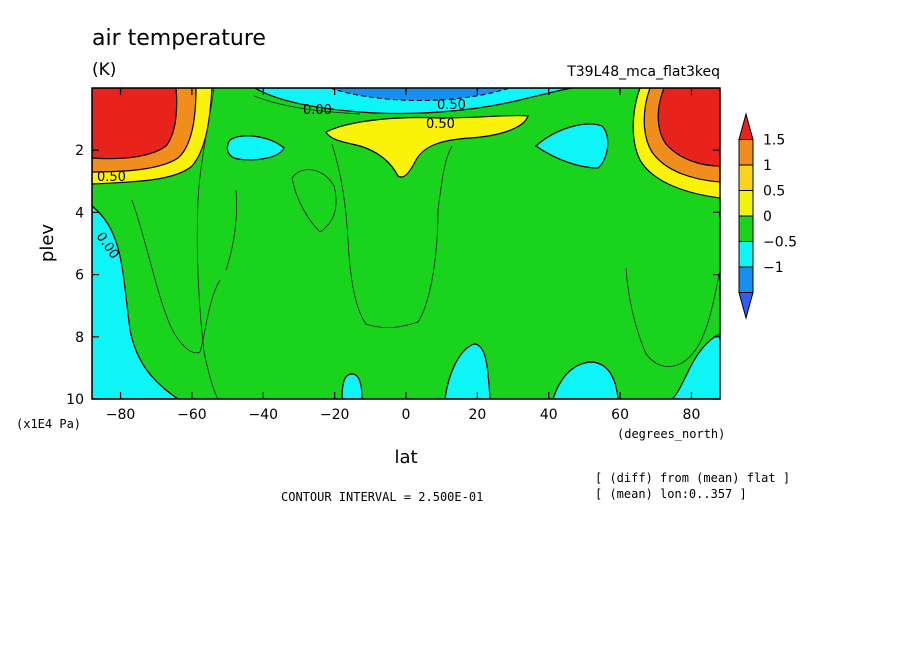 The width and height of the screenshot is (904, 654). What do you see at coordinates (255, 148) in the screenshot?
I see `southern-cold-patch` at bounding box center [255, 148].